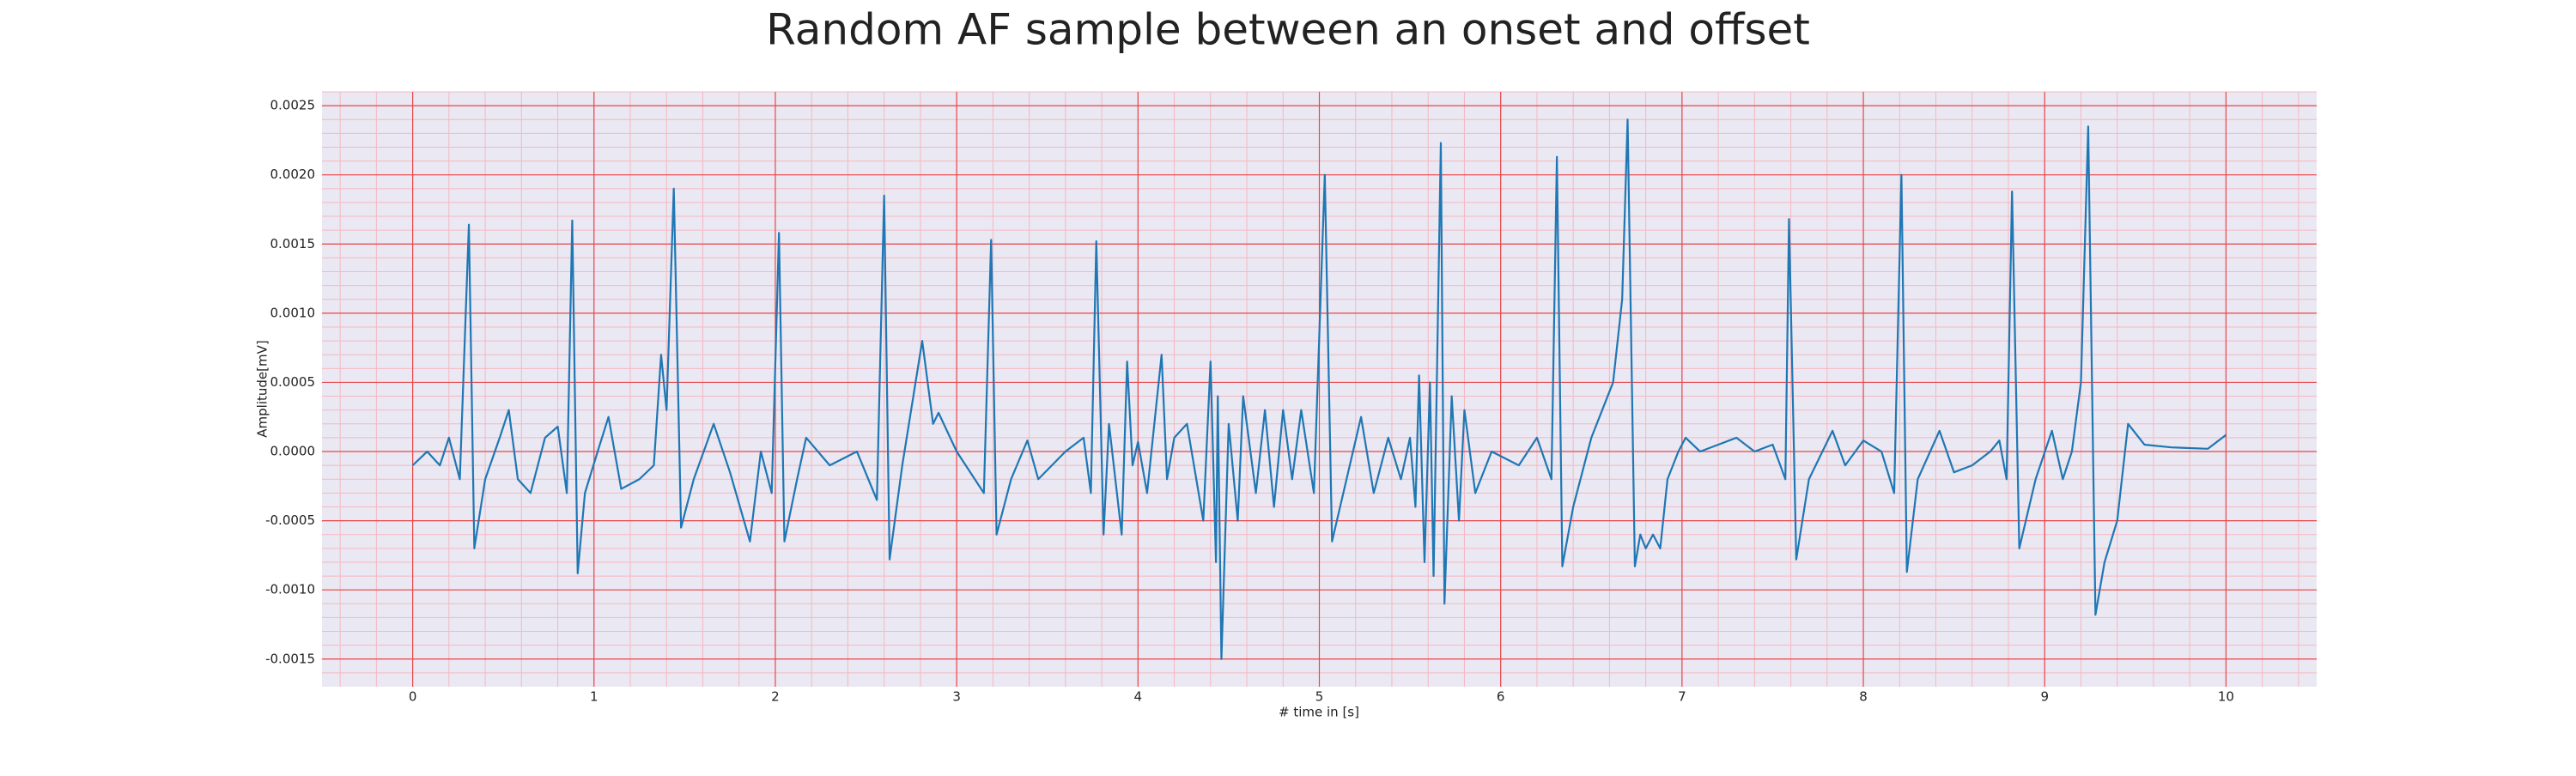  Describe the element at coordinates (293, 174) in the screenshot. I see `y-tick-label: 0.0020` at that location.